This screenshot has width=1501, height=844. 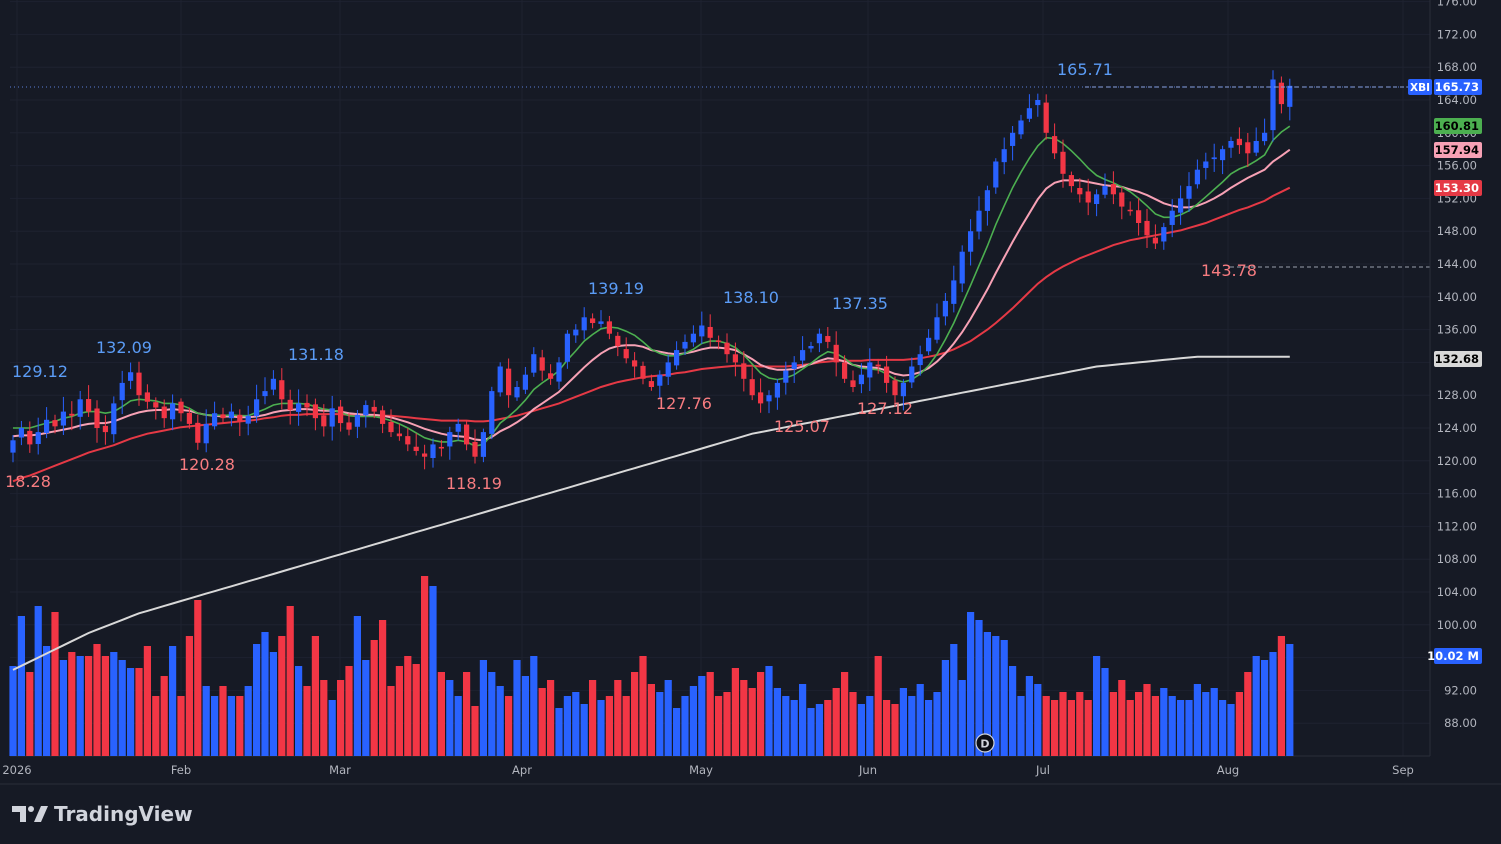 What do you see at coordinates (750, 774) in the screenshot?
I see `time-axis: 2026 Feb Mar Apr May Jun Jul Aug Sep` at bounding box center [750, 774].